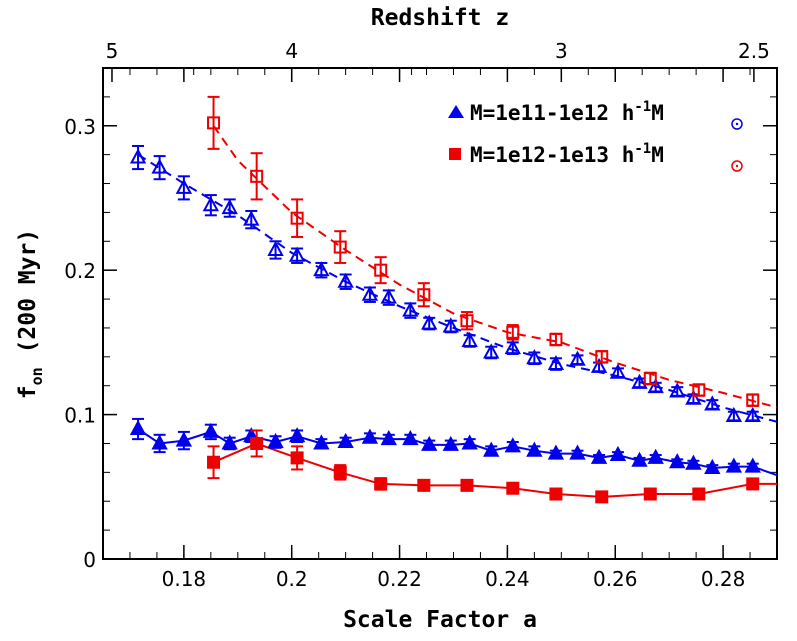  What do you see at coordinates (440, 620) in the screenshot?
I see `x-axis-label: Scale Factor a` at bounding box center [440, 620].